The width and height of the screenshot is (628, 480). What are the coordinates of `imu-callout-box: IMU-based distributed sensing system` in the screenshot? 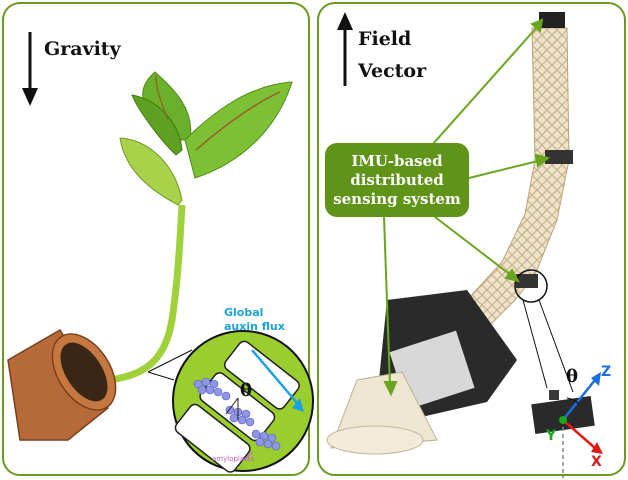 It's located at (397, 180).